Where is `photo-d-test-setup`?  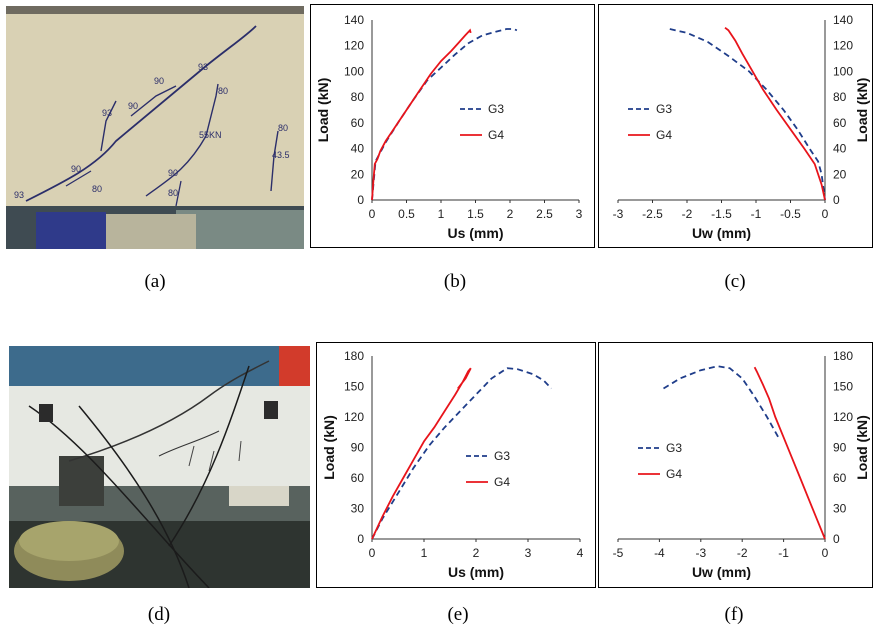
photo-d-test-setup is located at coordinates (159, 467).